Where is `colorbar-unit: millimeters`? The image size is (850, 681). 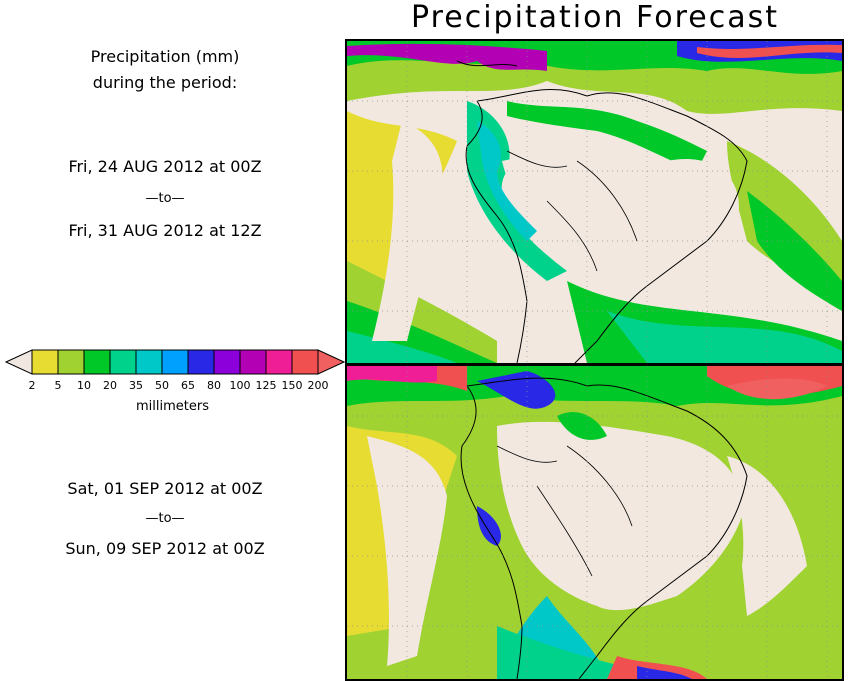
colorbar-unit: millimeters is located at coordinates (172, 406).